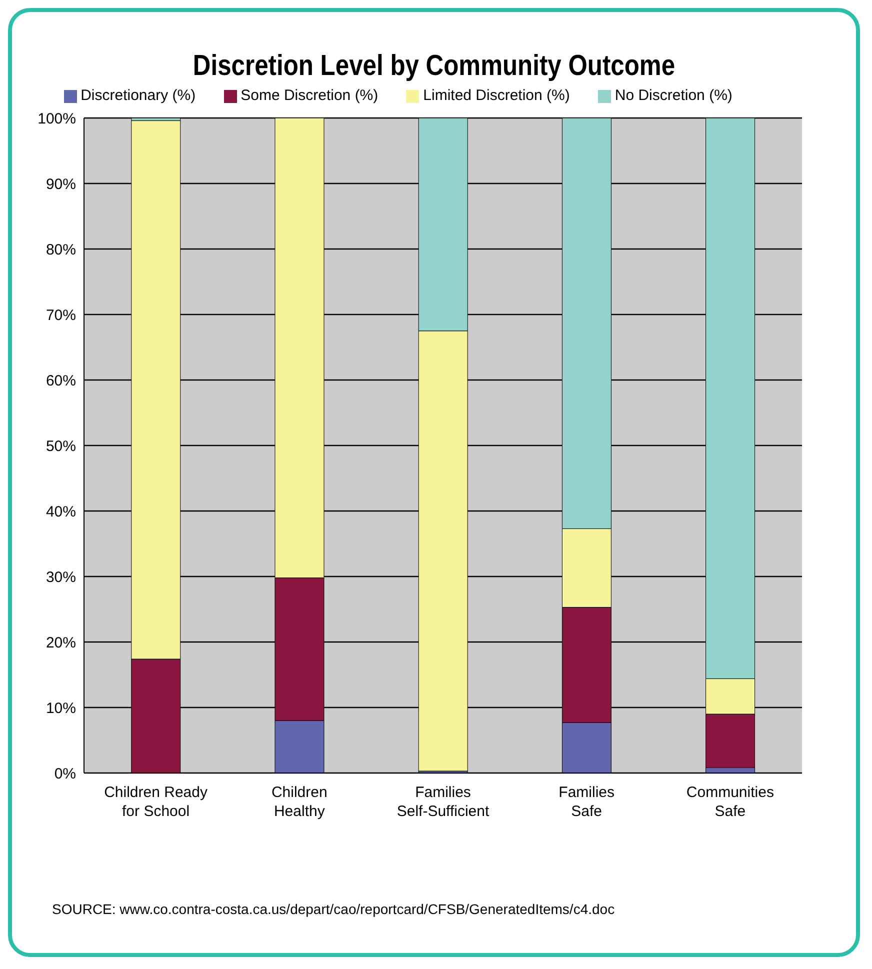 The height and width of the screenshot is (969, 872). I want to click on y-tick-label: 20%, so click(61, 643).